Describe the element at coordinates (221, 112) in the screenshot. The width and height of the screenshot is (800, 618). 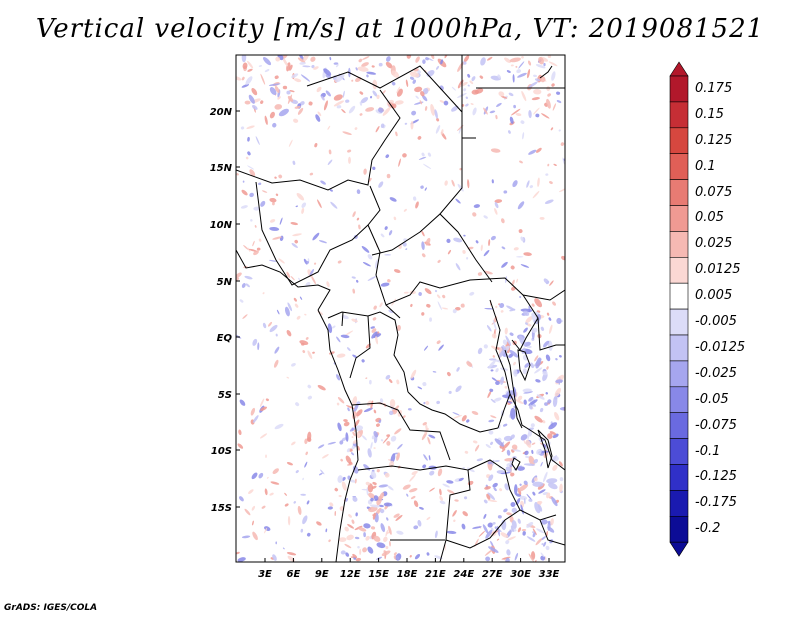
I see `lat-label: 20N` at that location.